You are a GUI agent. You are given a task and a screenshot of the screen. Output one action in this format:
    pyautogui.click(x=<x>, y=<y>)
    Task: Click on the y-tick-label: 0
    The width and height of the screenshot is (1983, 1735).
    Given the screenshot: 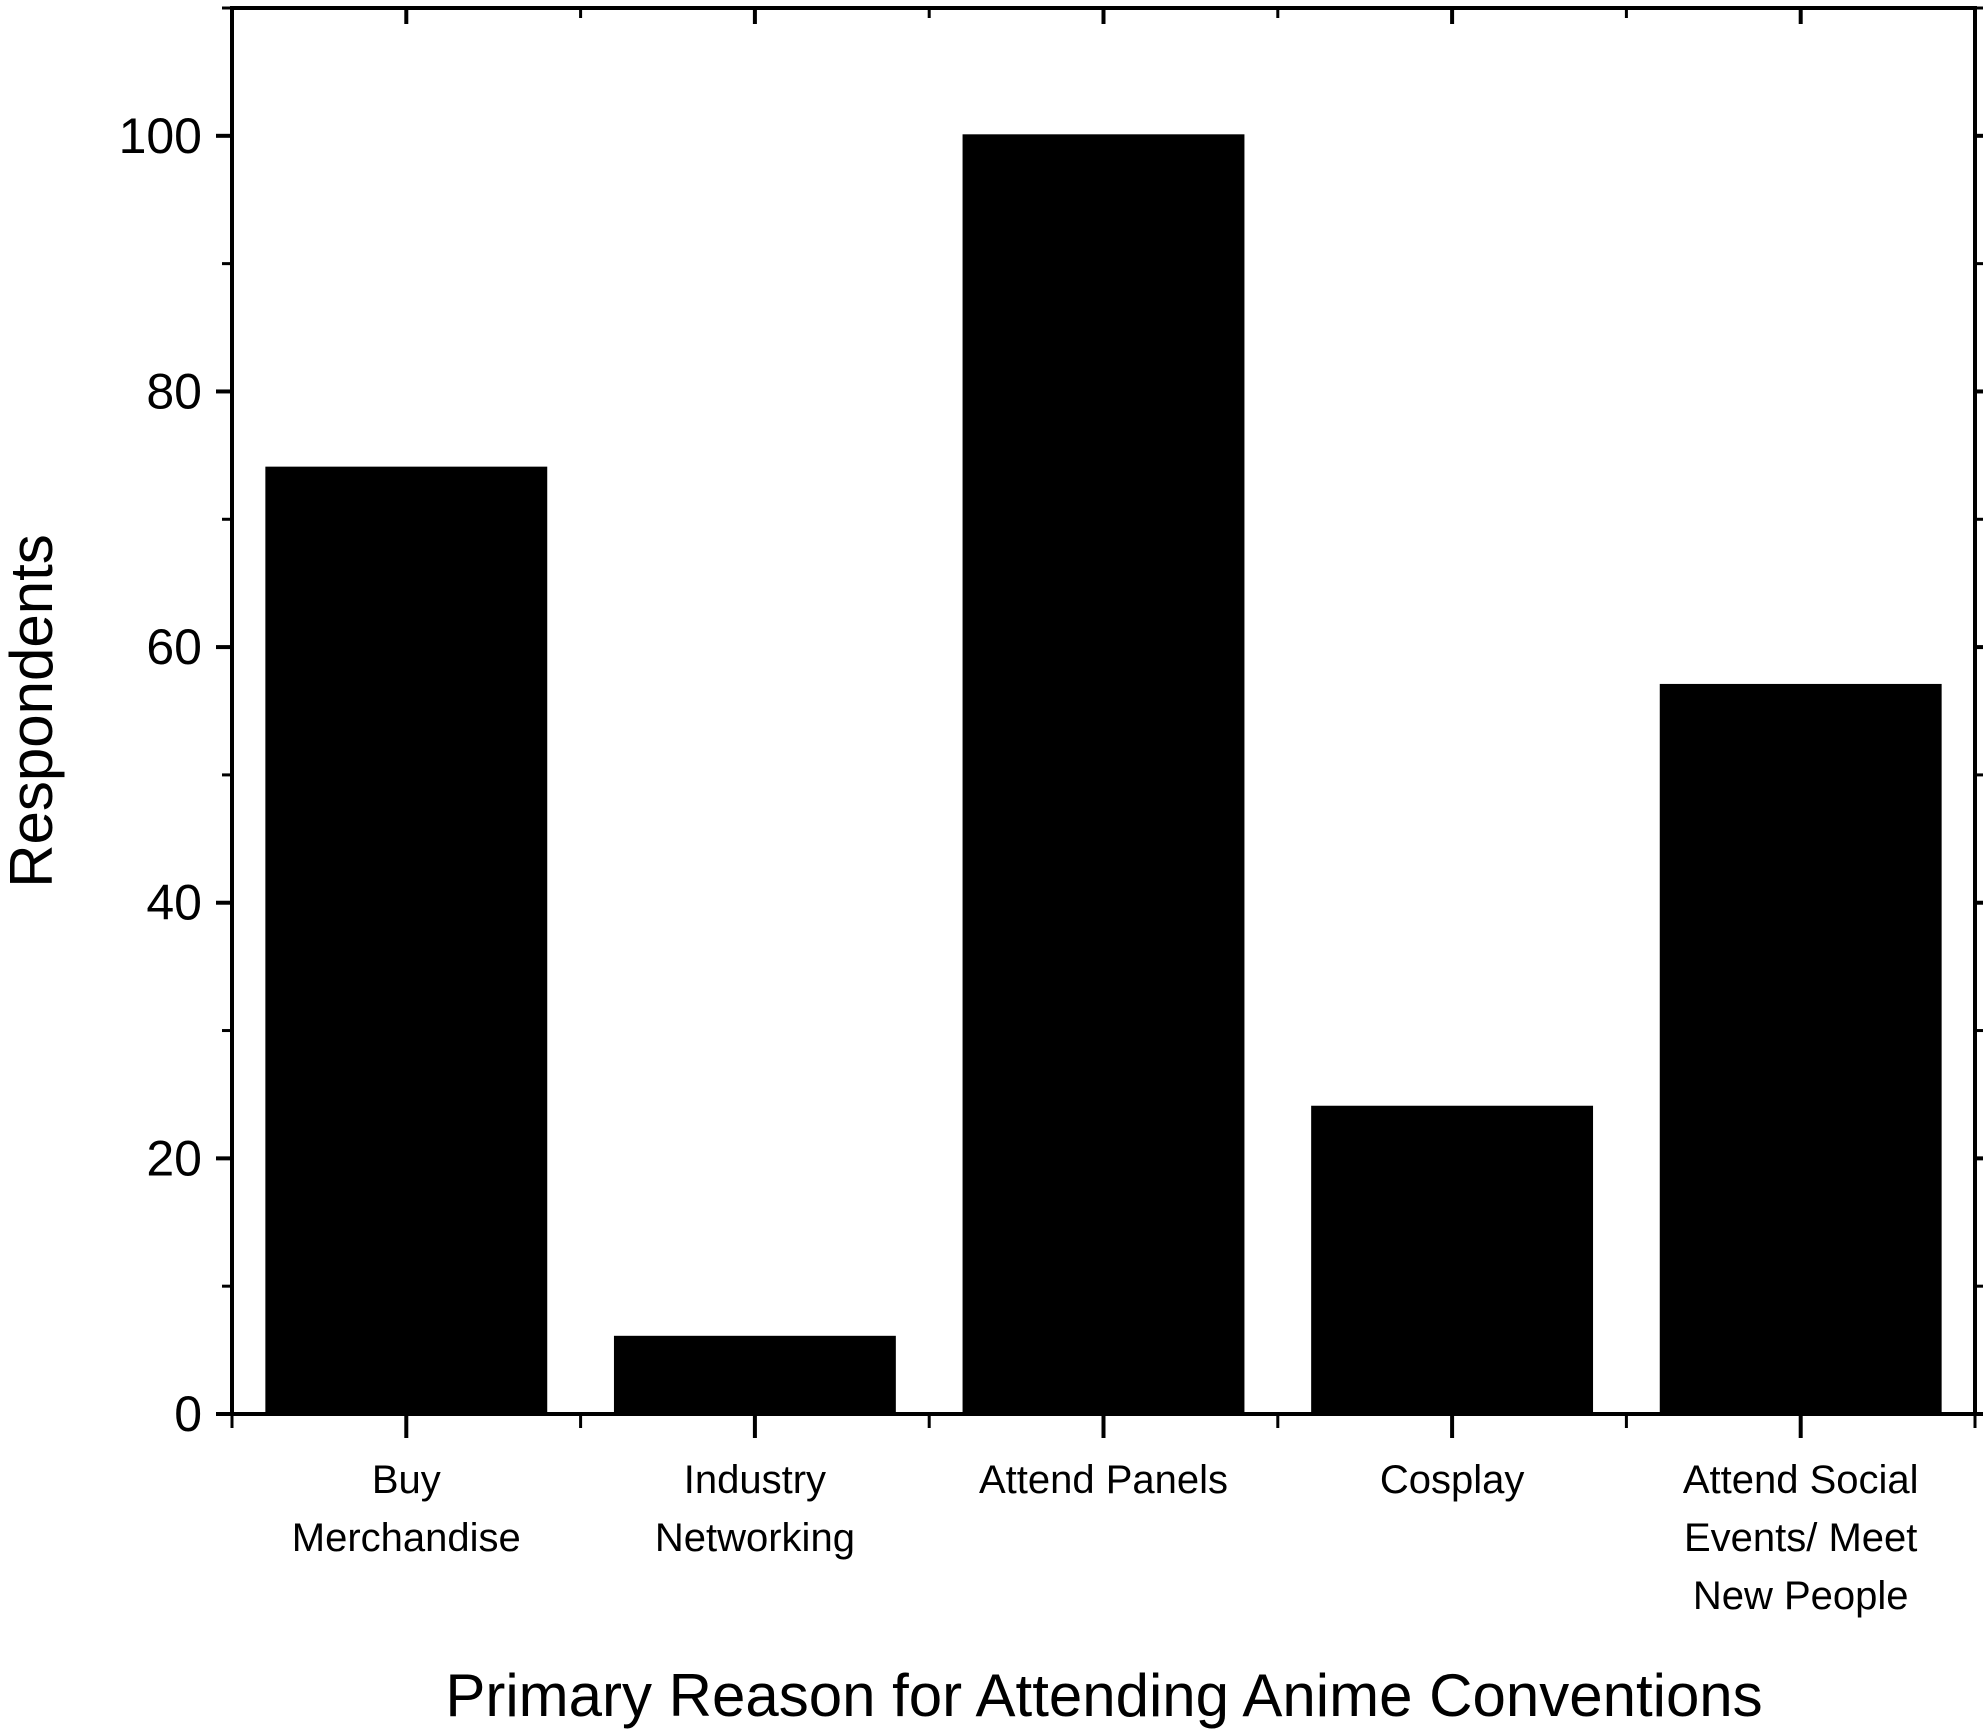 What is the action you would take?
    pyautogui.click(x=188, y=1414)
    